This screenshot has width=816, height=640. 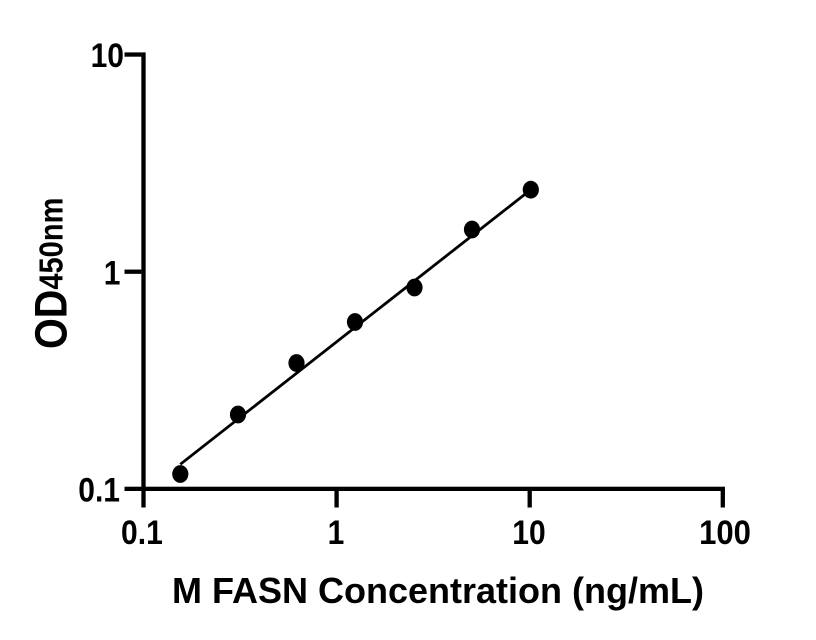 What do you see at coordinates (438, 590) in the screenshot?
I see `svg-text: M FASN Concentration (ng/mL)` at bounding box center [438, 590].